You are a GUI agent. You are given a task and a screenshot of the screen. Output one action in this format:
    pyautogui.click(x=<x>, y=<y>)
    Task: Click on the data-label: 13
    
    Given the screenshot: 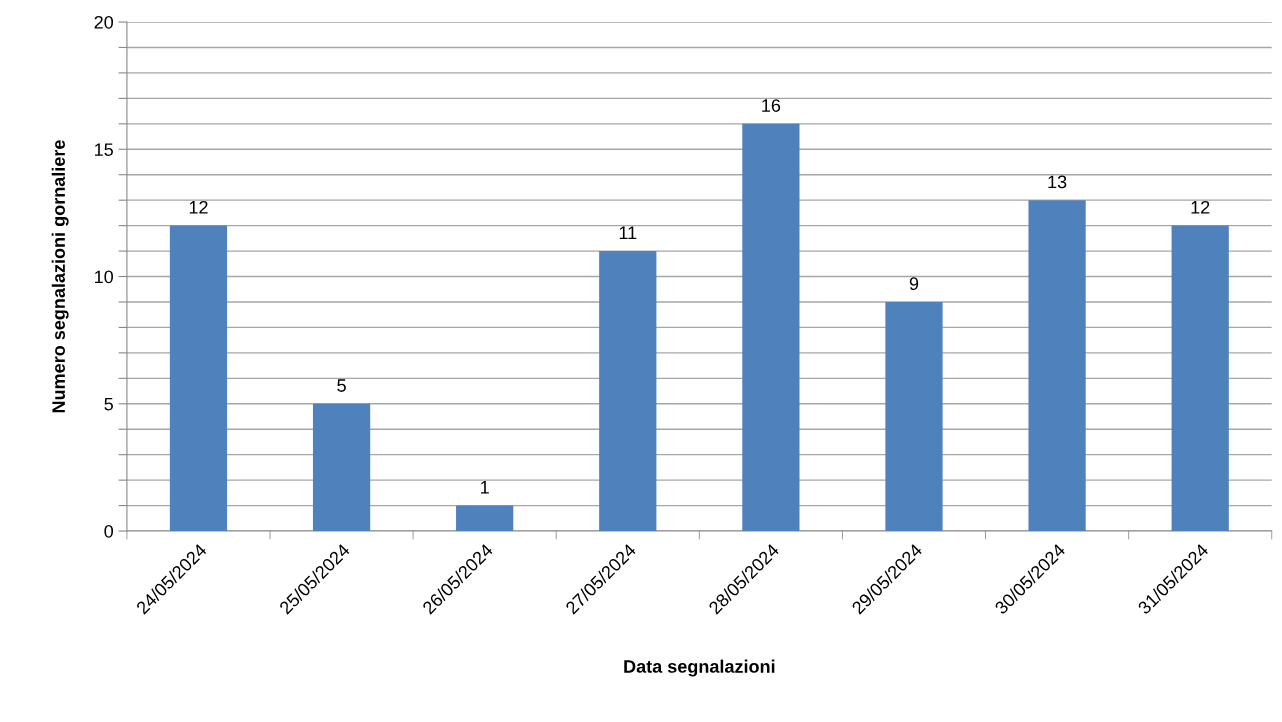 What is the action you would take?
    pyautogui.click(x=1057, y=182)
    